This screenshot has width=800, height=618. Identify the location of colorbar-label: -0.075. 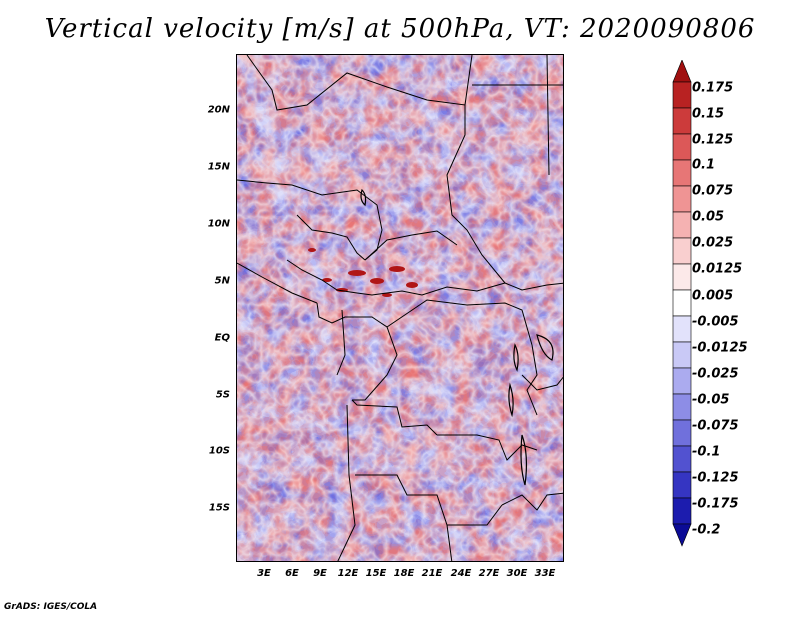
(715, 426).